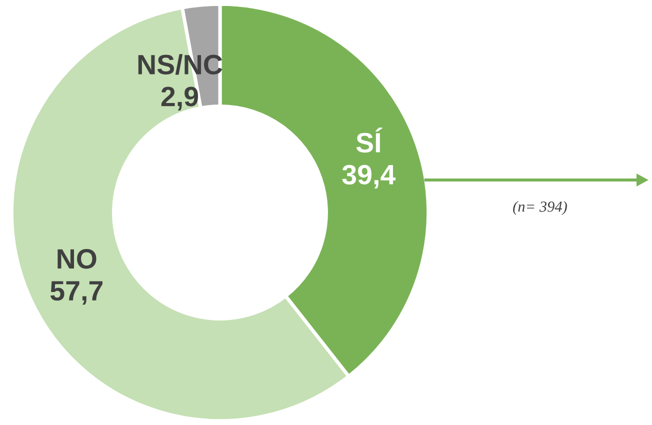  I want to click on slice-label: NO, so click(77, 259).